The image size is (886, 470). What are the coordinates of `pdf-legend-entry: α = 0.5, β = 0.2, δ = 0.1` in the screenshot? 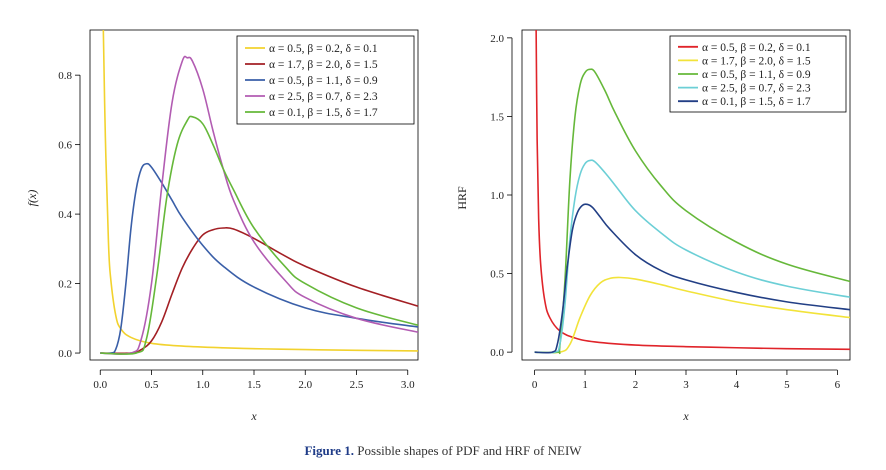 It's located at (323, 49).